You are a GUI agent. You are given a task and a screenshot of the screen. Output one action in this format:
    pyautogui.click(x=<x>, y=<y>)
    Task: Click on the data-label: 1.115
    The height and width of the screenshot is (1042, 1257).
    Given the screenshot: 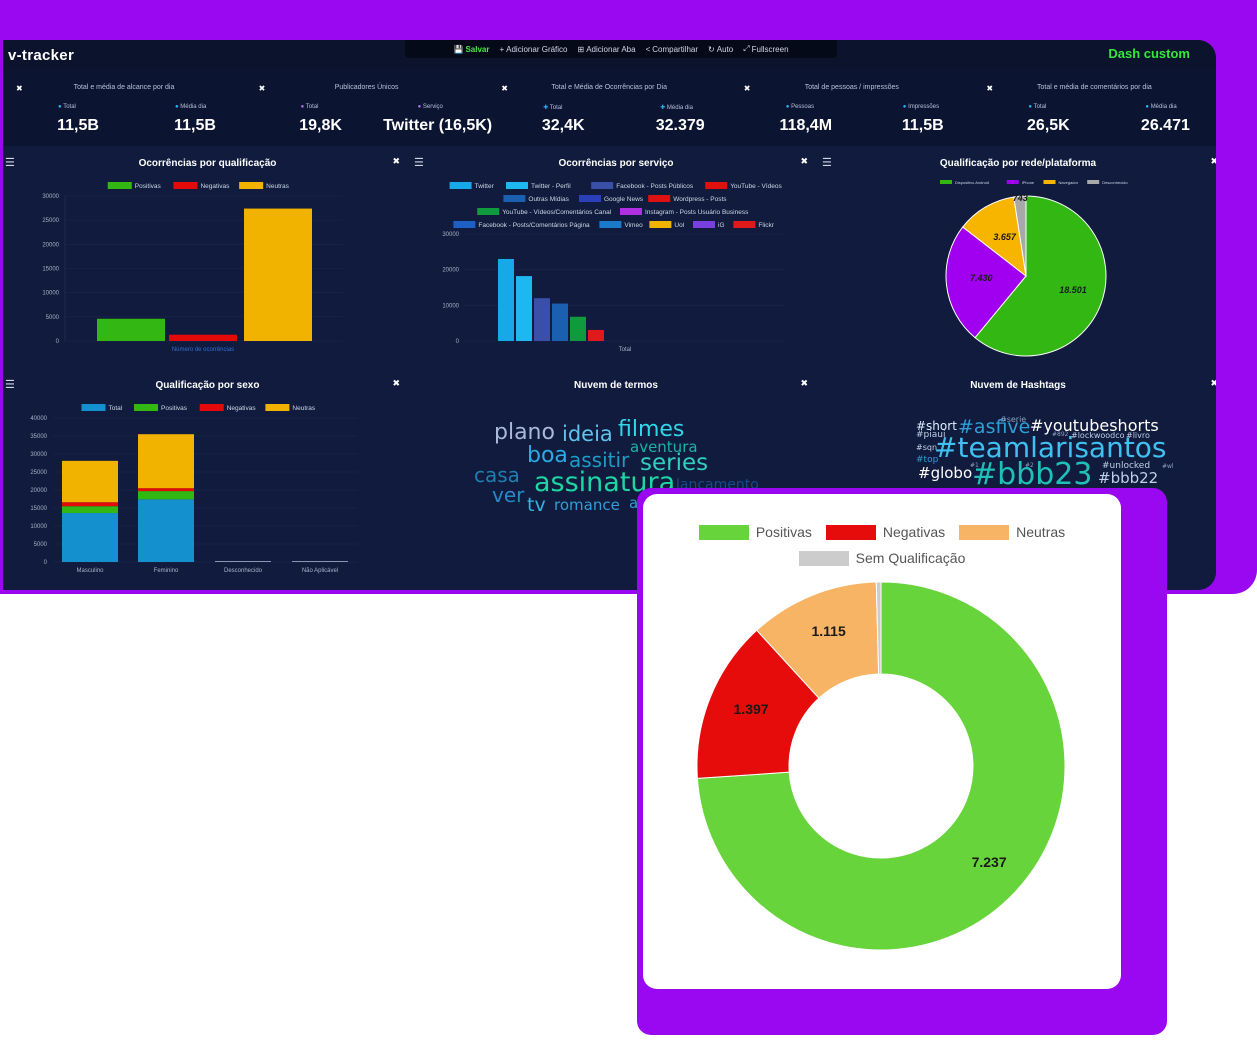 What is the action you would take?
    pyautogui.click(x=828, y=631)
    